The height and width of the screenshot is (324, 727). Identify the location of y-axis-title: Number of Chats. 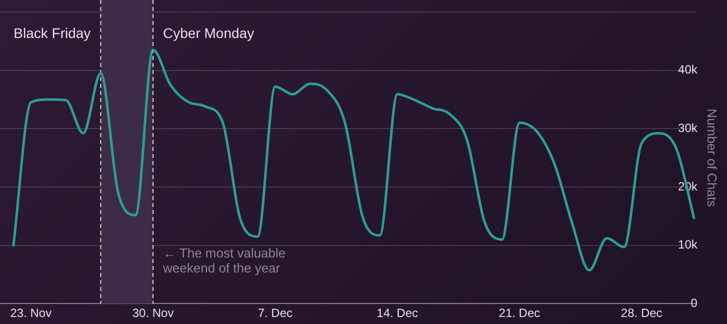
(712, 158).